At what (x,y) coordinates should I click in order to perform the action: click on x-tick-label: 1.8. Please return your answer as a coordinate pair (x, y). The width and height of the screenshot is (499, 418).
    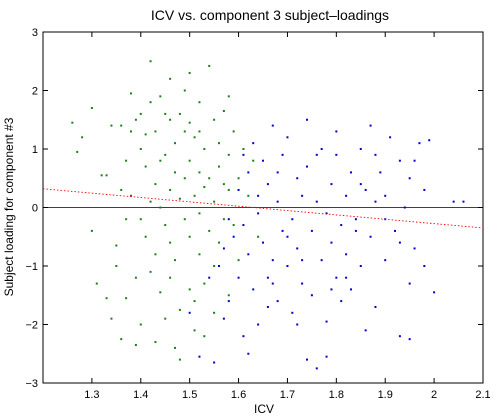
    Looking at the image, I should click on (336, 395).